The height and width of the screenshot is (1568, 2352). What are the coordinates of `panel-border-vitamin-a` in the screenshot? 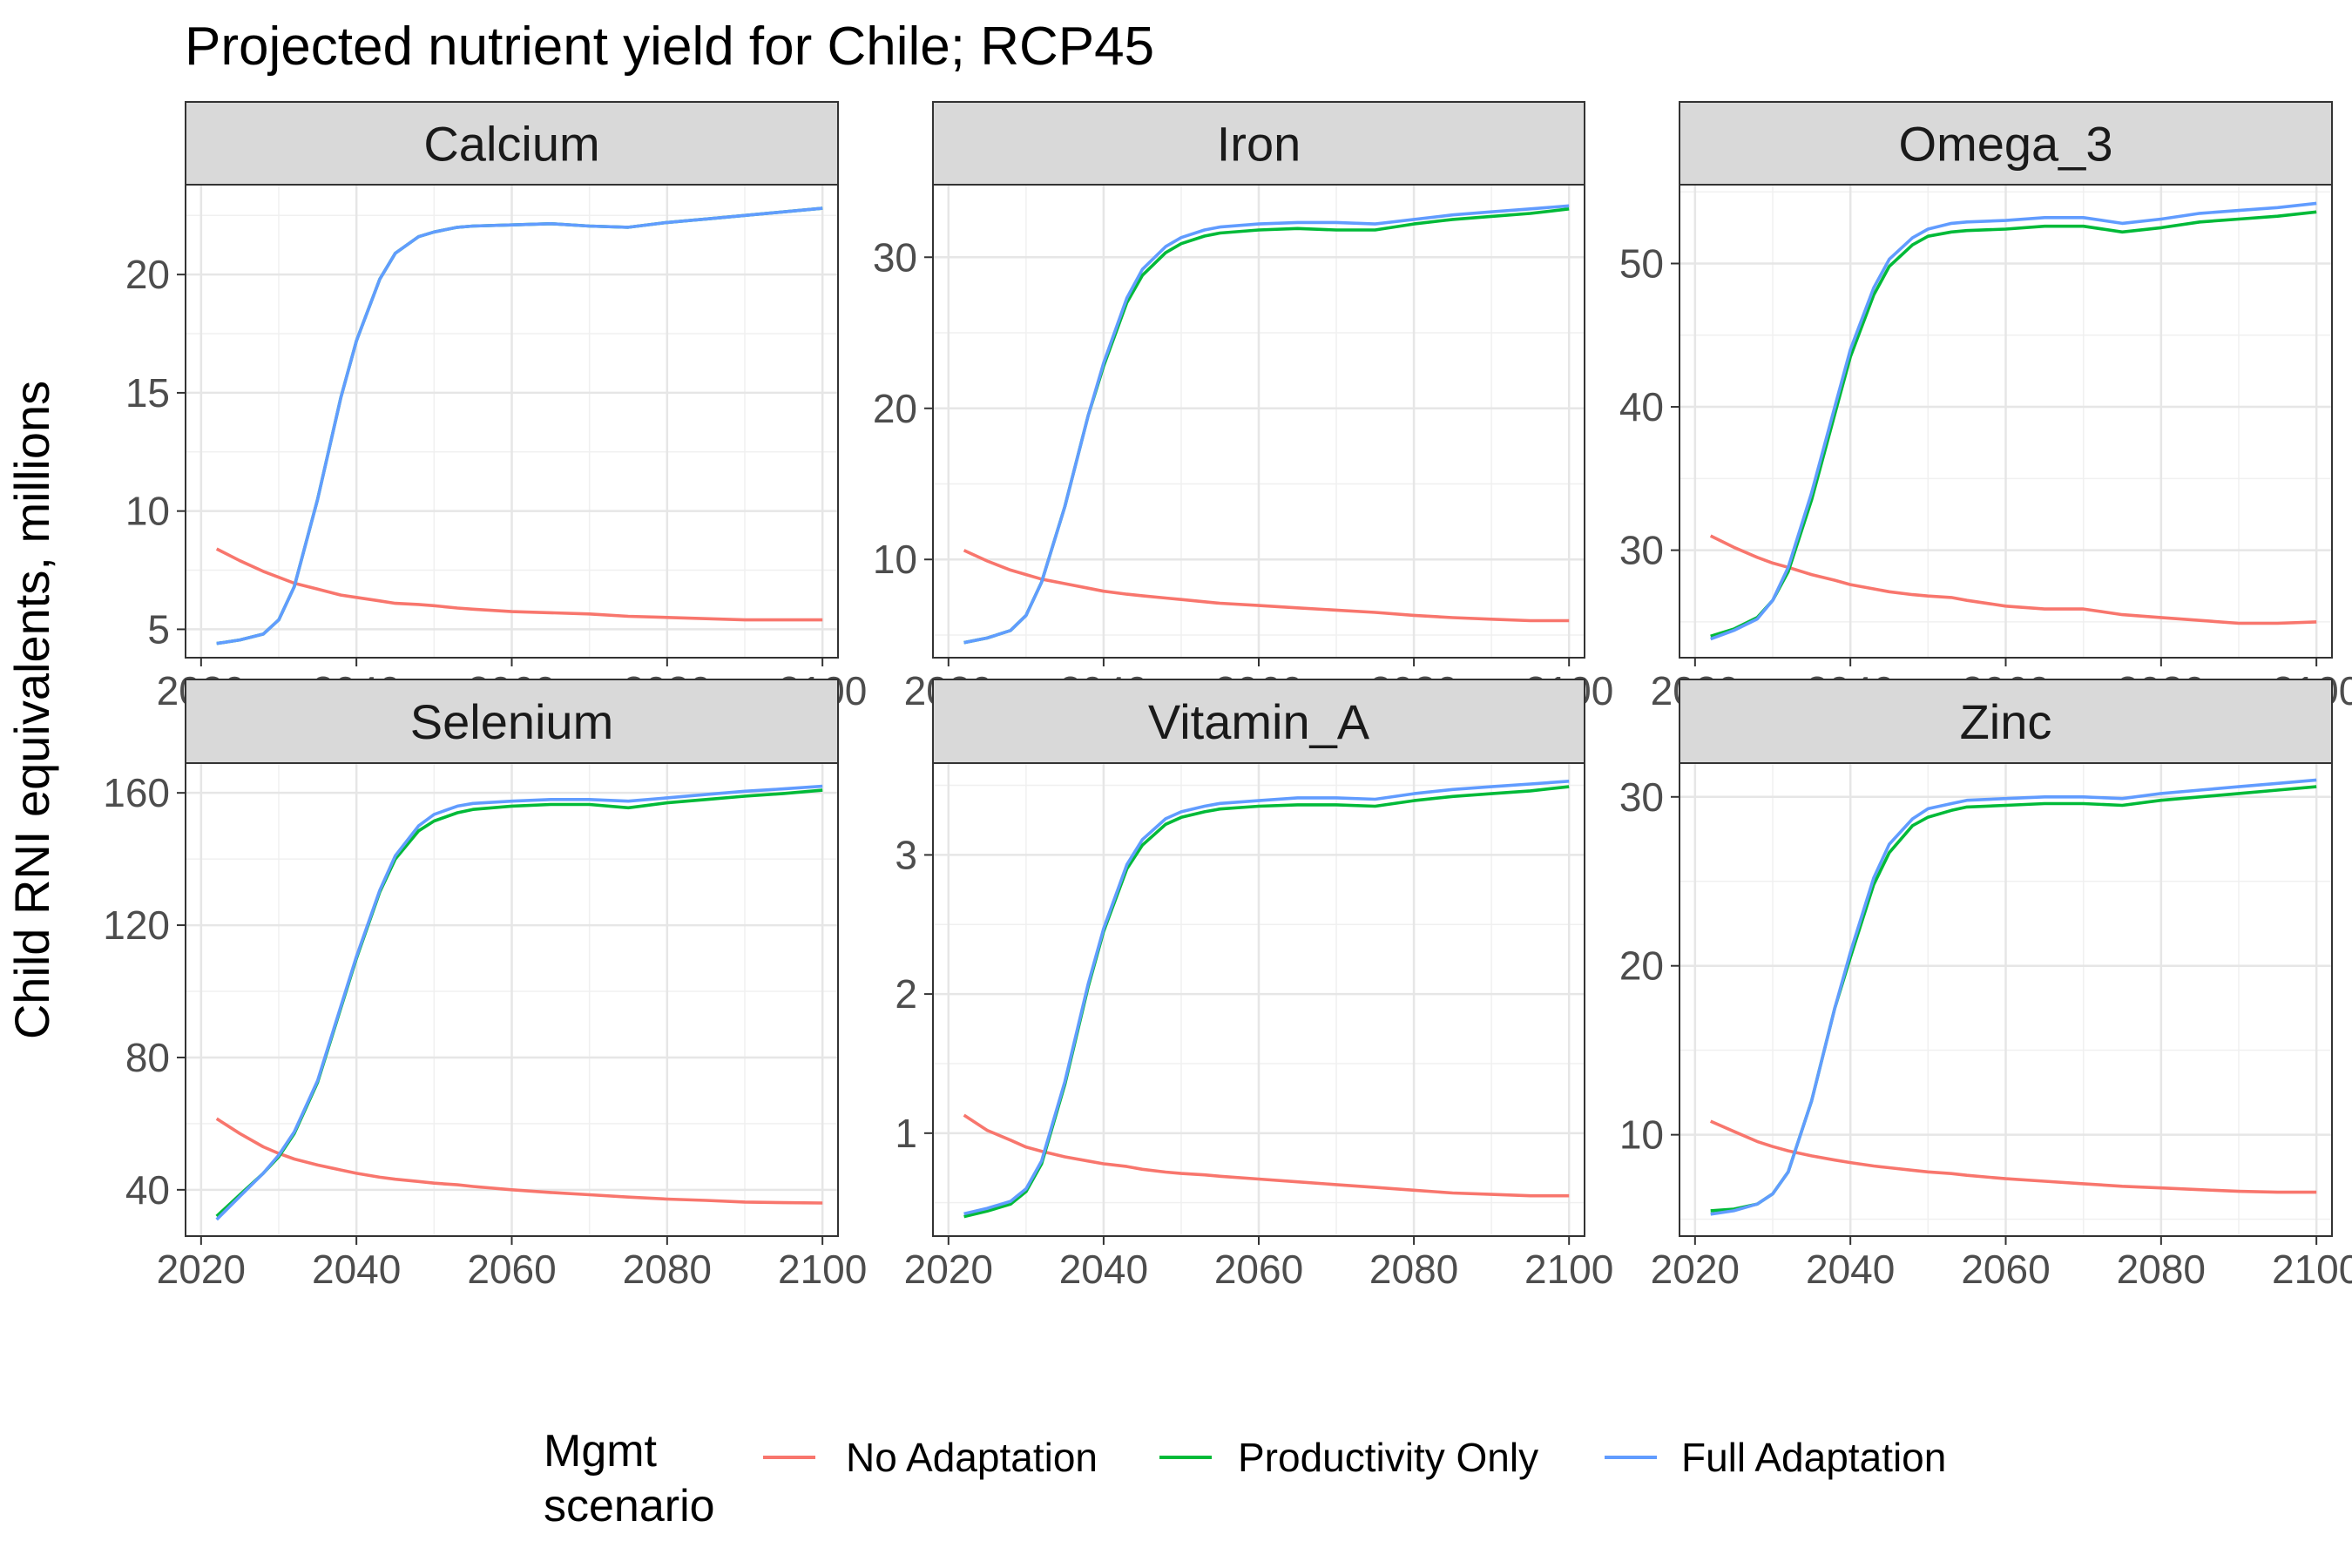 It's located at (1258, 999).